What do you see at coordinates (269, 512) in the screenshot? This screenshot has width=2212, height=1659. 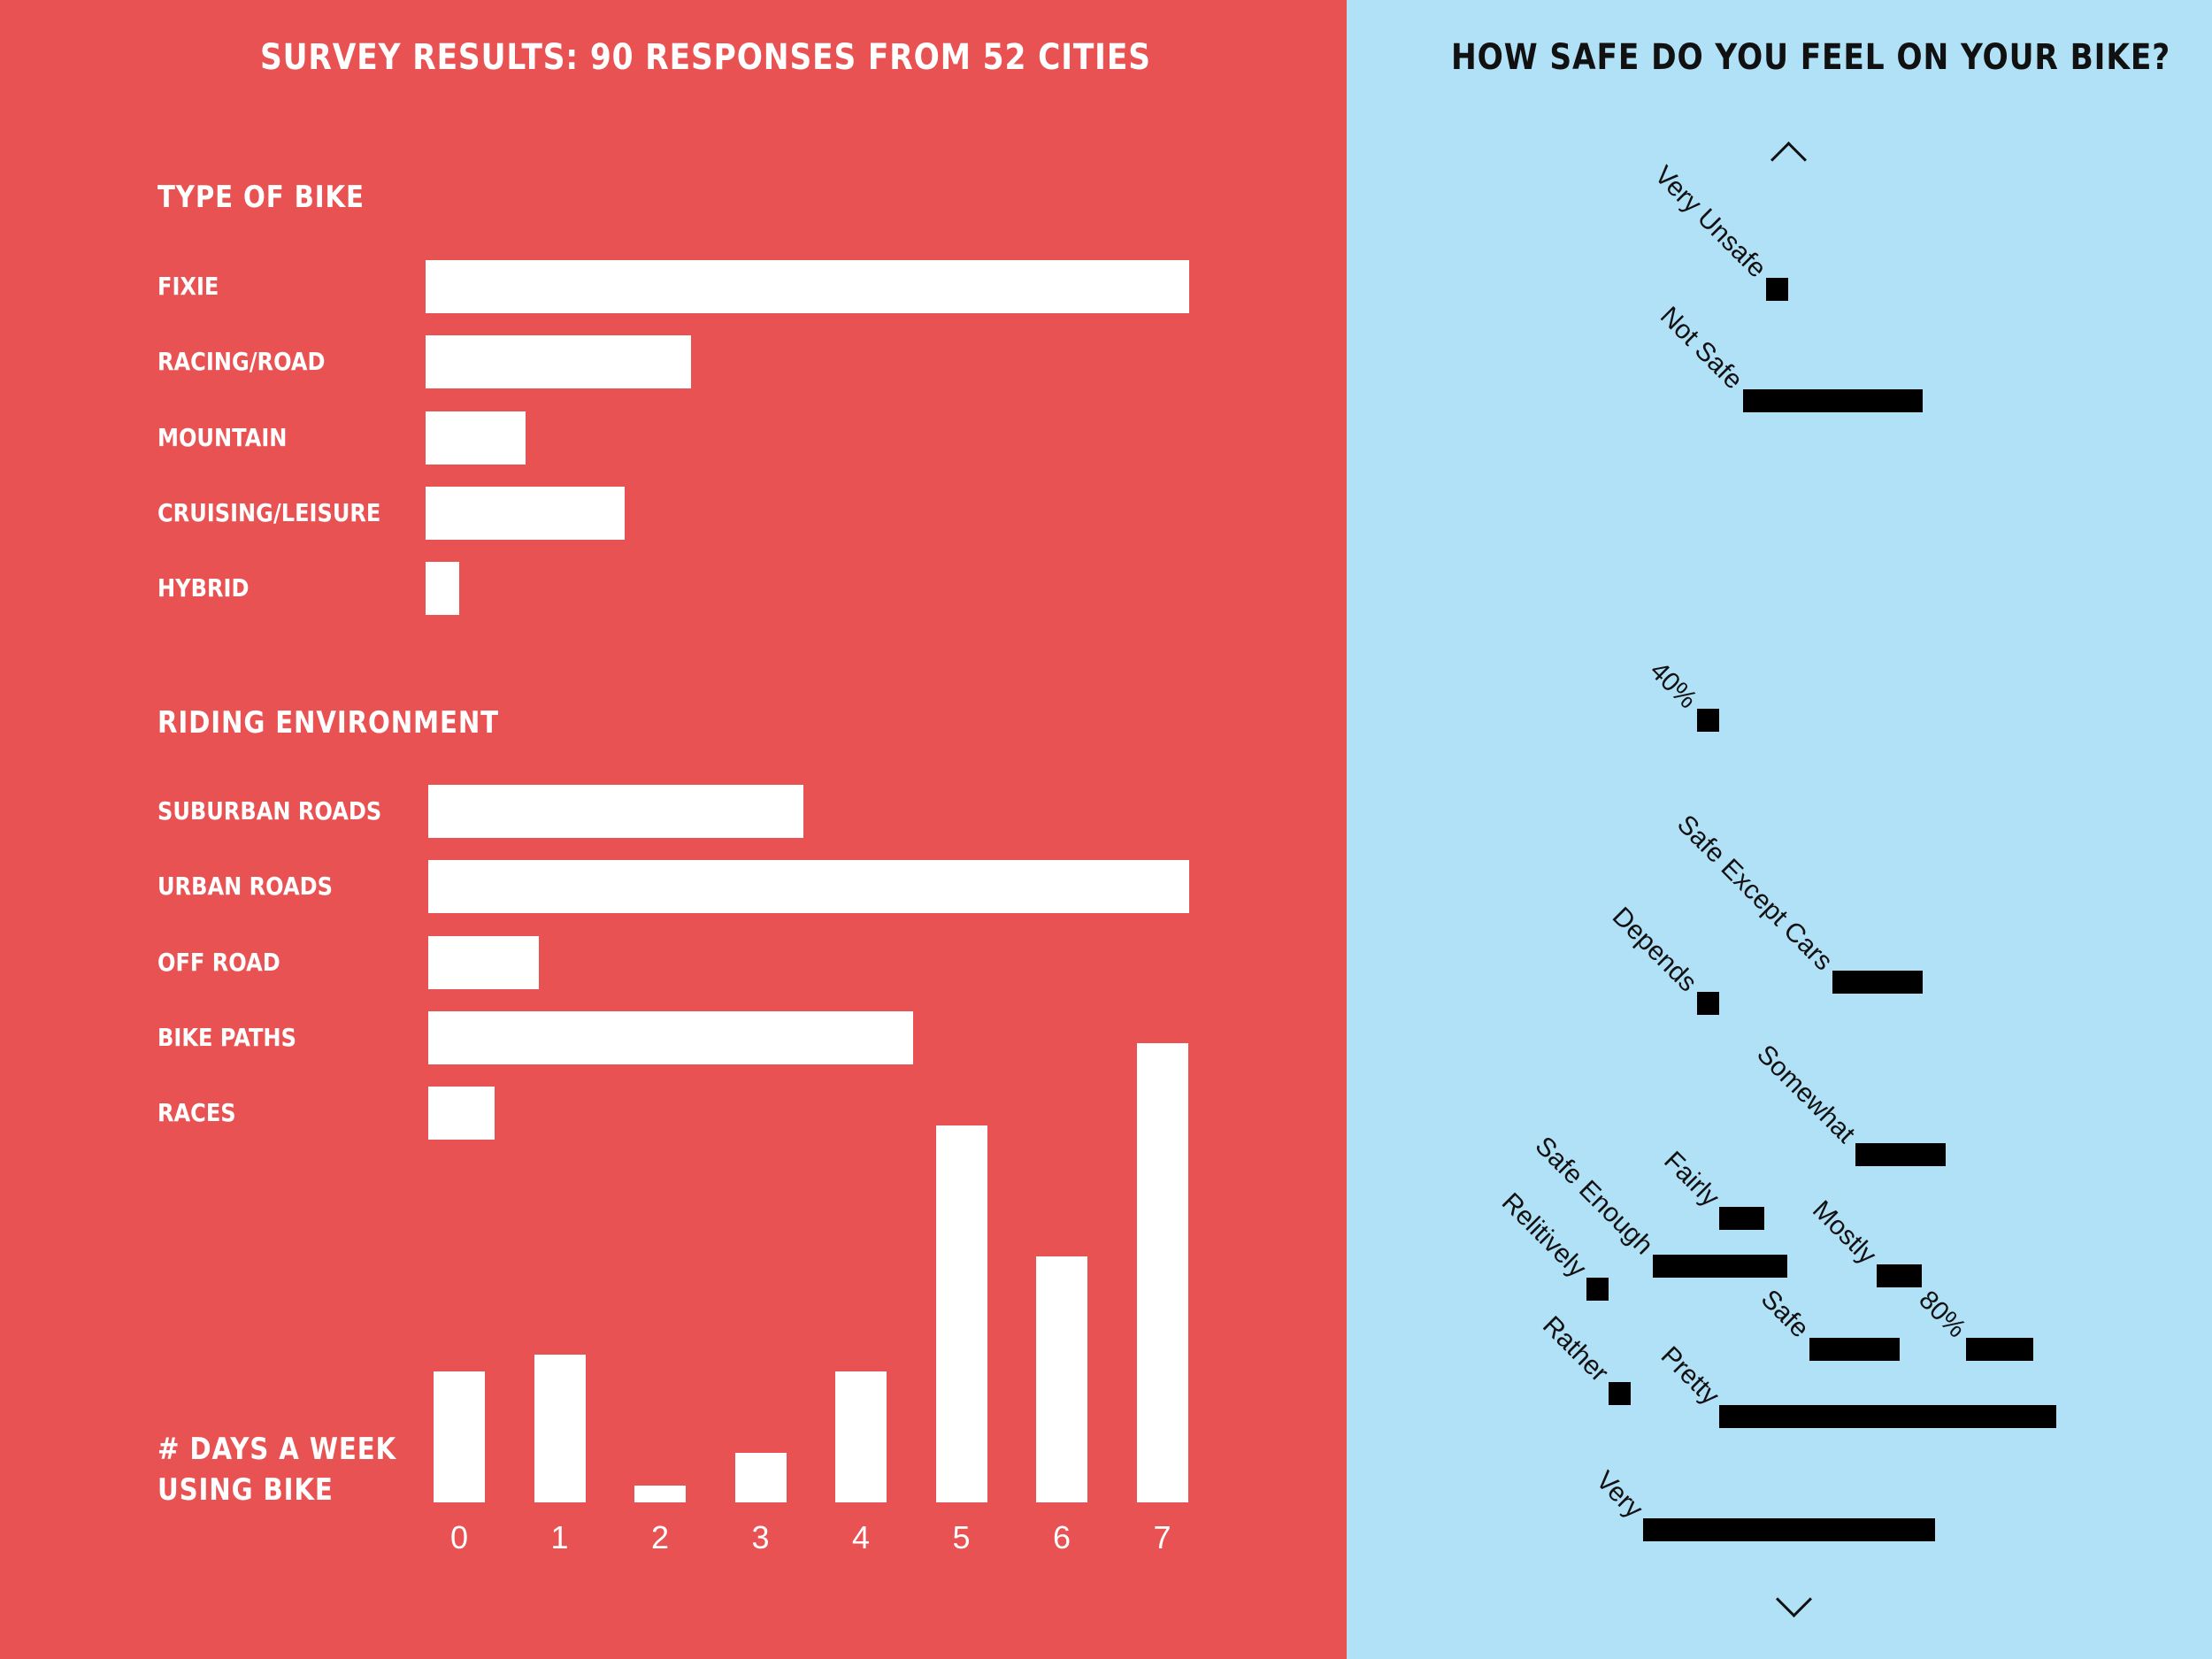 I see `category-label: CRUISING/LEISURE` at bounding box center [269, 512].